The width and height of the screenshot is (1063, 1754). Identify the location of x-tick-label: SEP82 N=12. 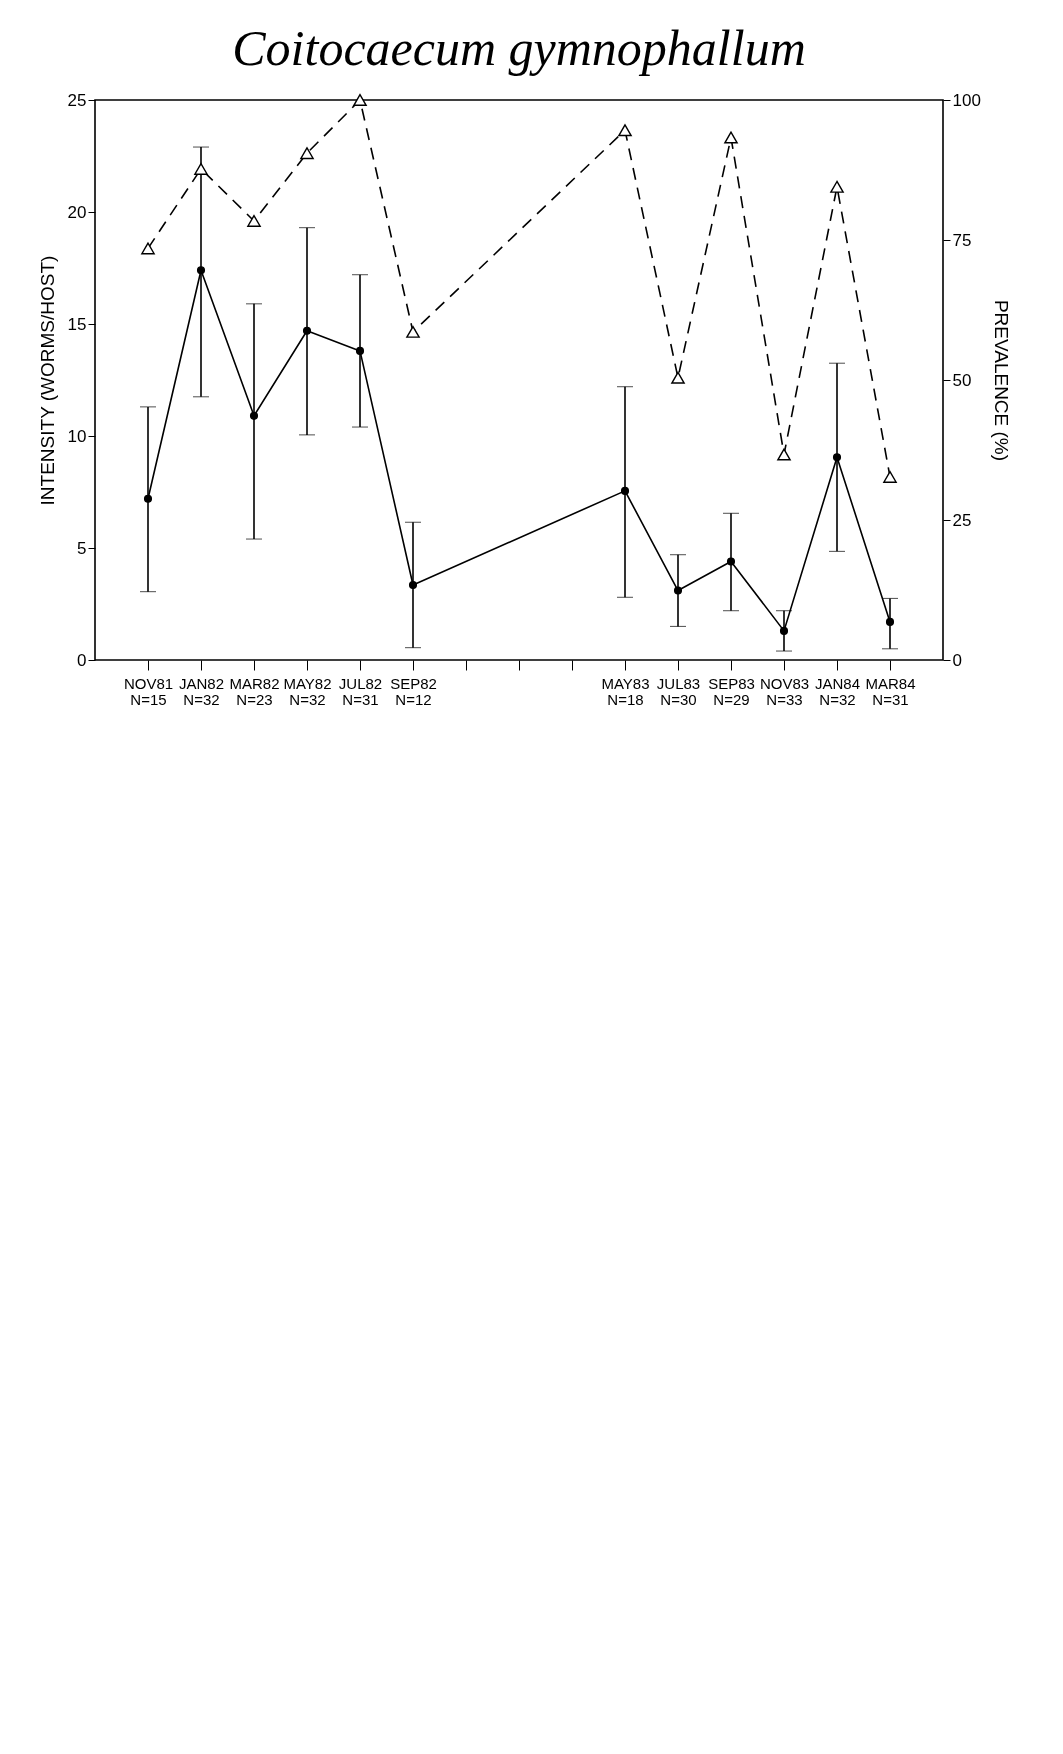
(413, 691).